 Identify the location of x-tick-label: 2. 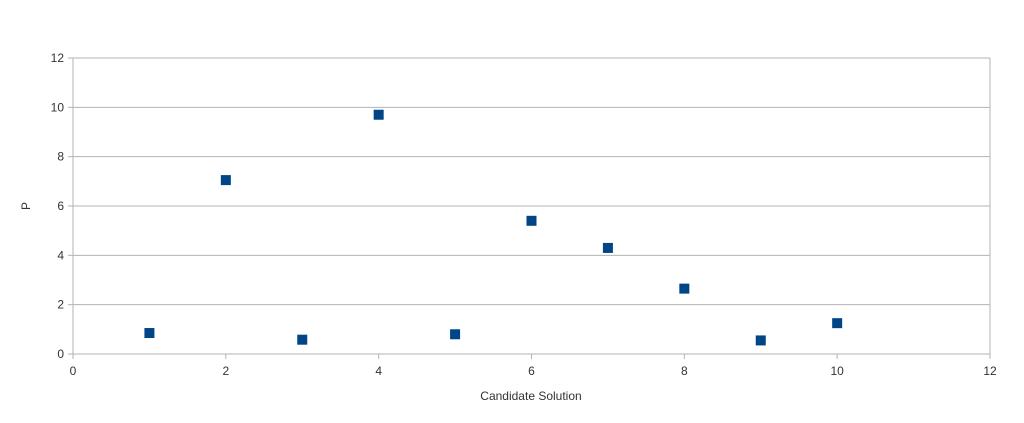
(225, 371).